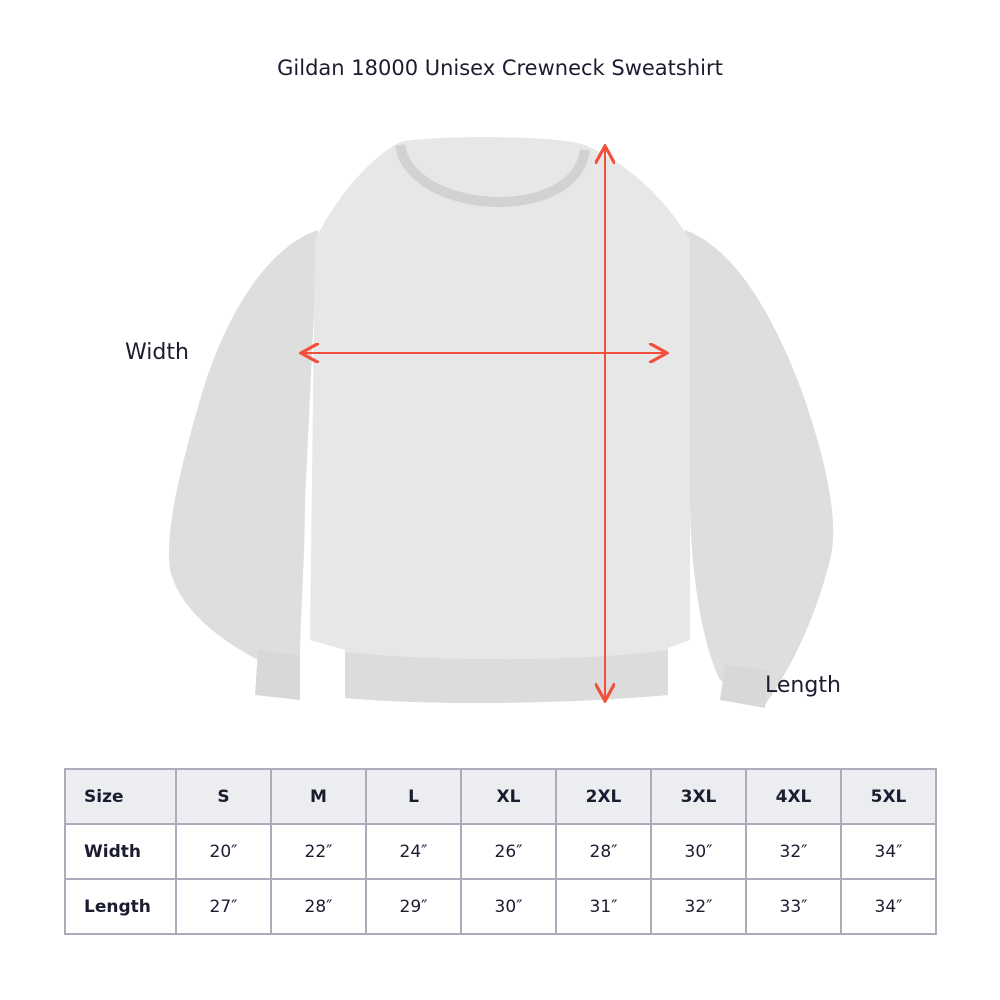 Image resolution: width=1000 pixels, height=1000 pixels. I want to click on table-cell: L, so click(413, 796).